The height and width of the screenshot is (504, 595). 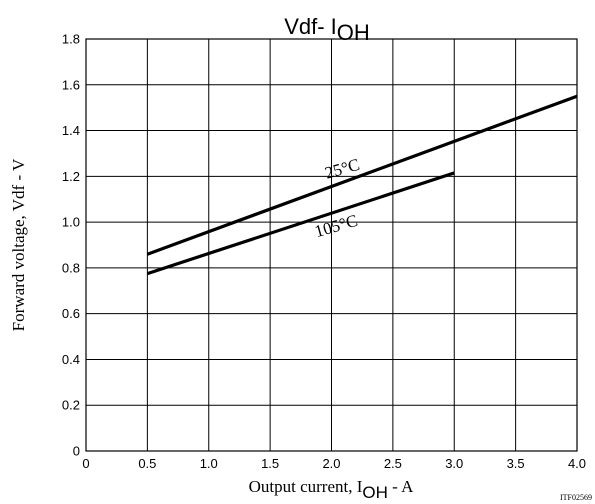 I want to click on chart-title-sub: OH, so click(x=353, y=32).